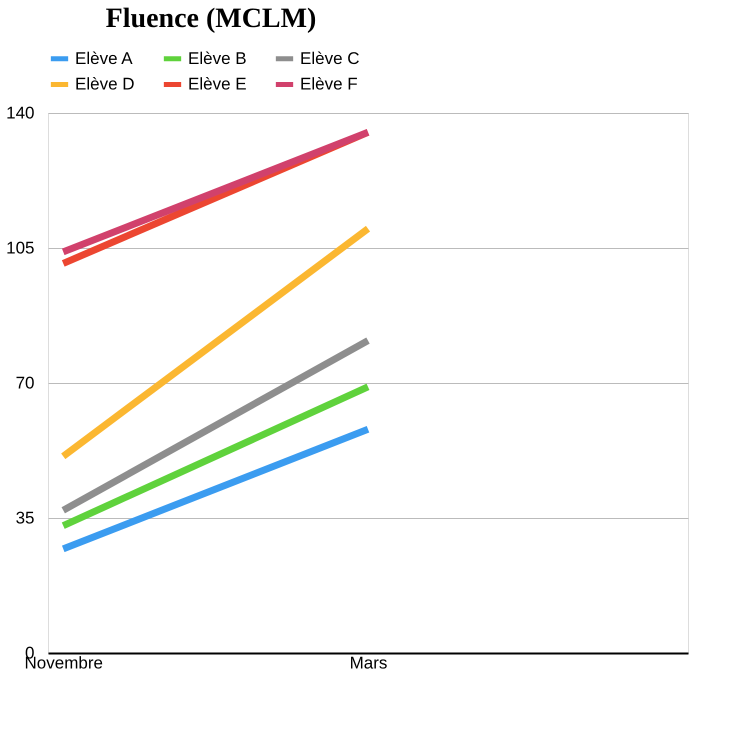  What do you see at coordinates (217, 58) in the screenshot?
I see `legend-label: Elève B` at bounding box center [217, 58].